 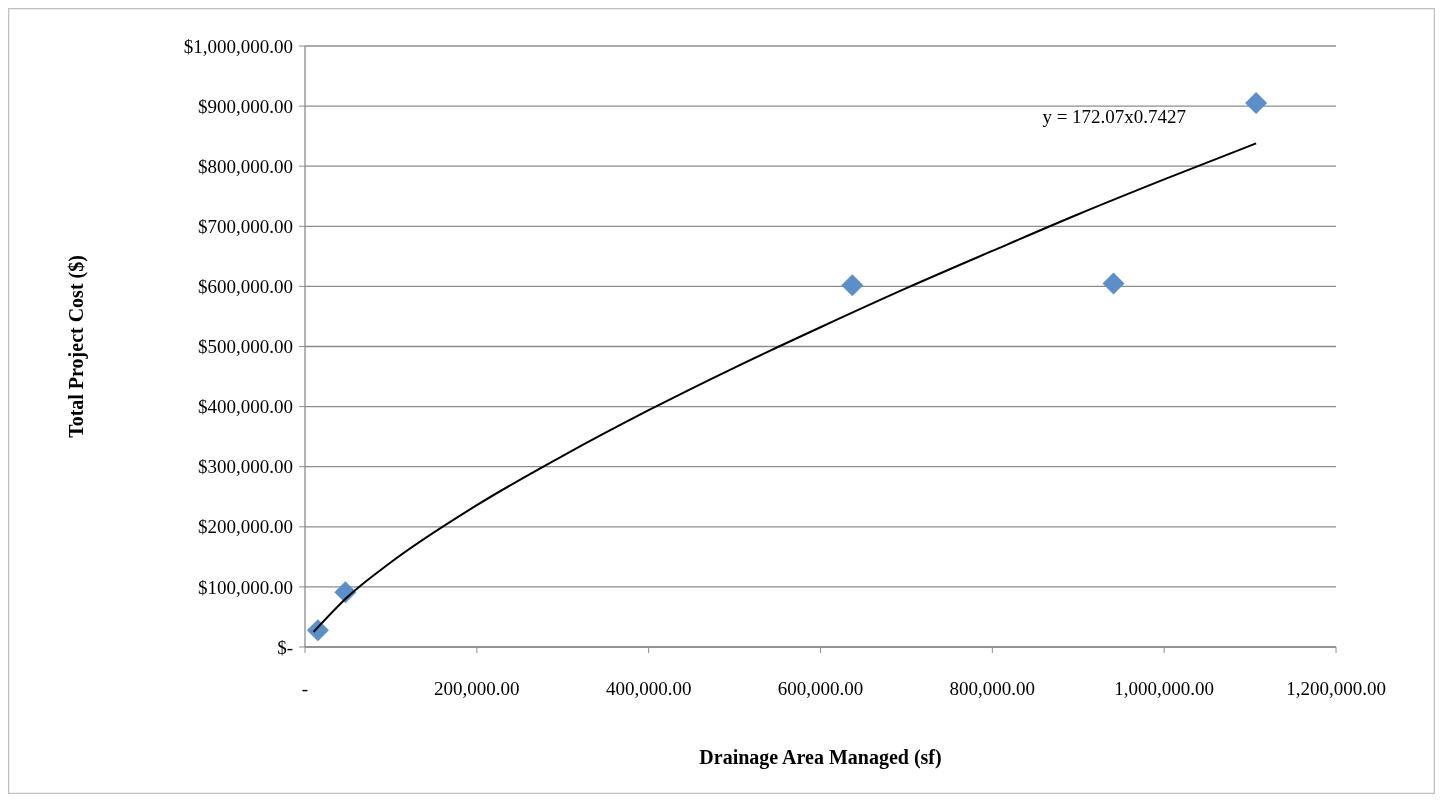 What do you see at coordinates (992, 688) in the screenshot?
I see `x-tick-label: 800,000.00` at bounding box center [992, 688].